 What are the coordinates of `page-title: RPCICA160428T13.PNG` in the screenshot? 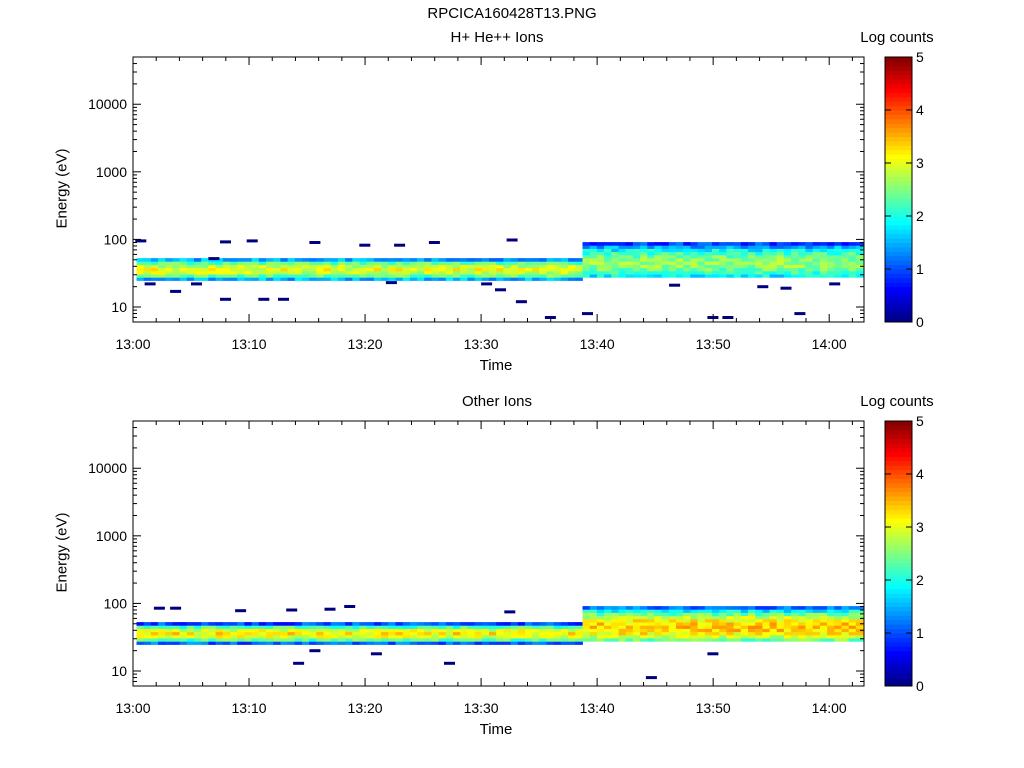 It's located at (512, 13).